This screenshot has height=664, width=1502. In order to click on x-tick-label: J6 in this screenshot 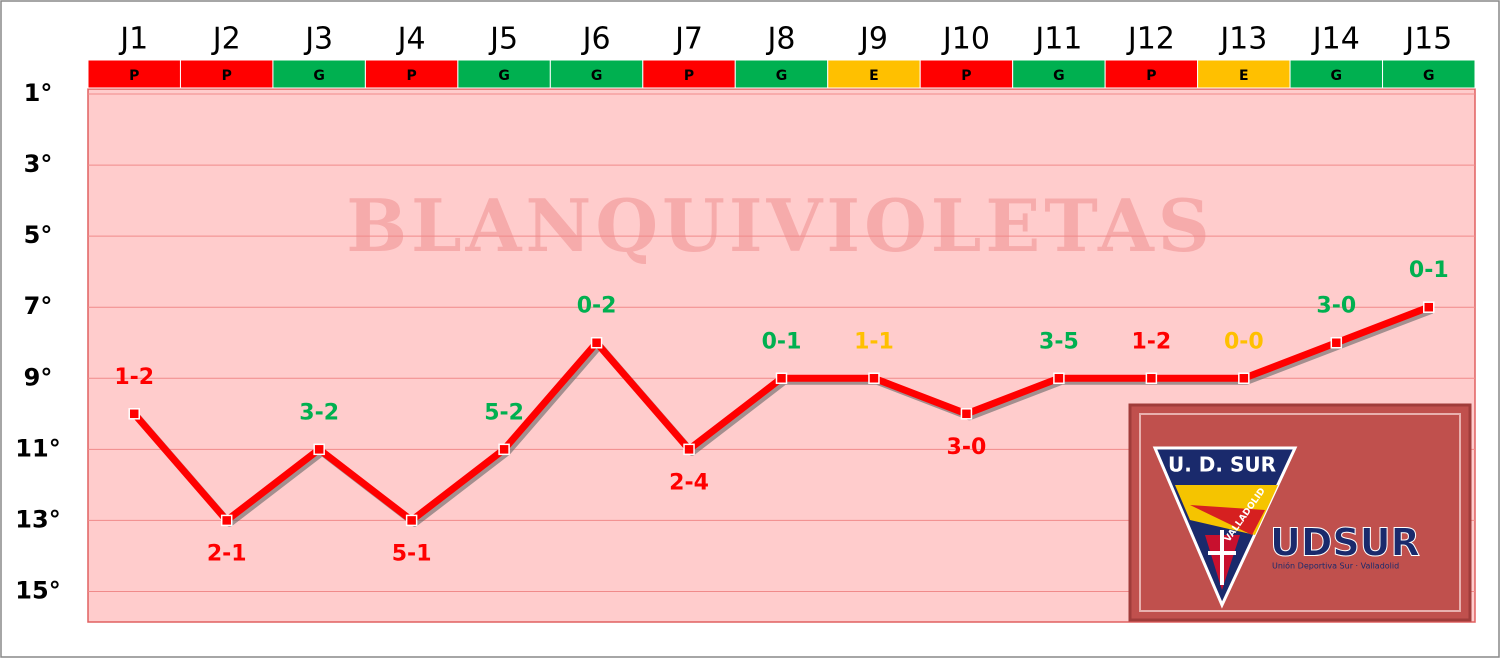, I will do `click(596, 39)`.